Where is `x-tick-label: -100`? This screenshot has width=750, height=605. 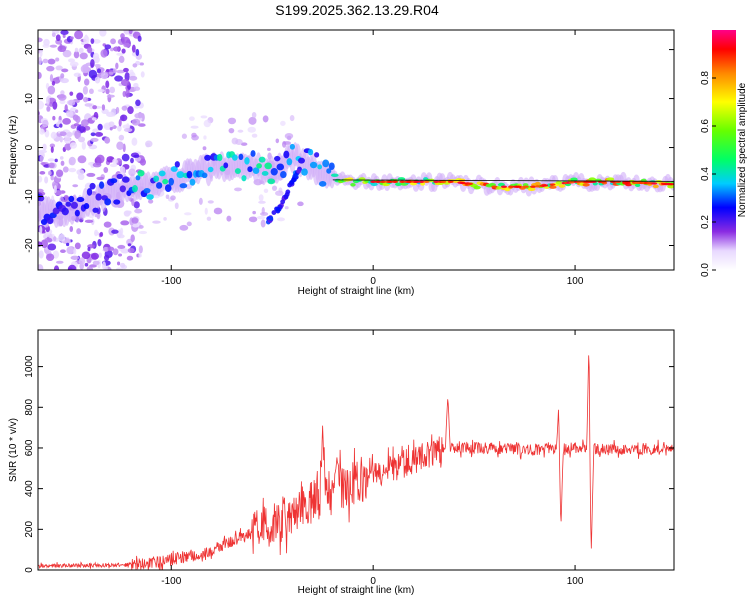 x-tick-label: -100 is located at coordinates (171, 581).